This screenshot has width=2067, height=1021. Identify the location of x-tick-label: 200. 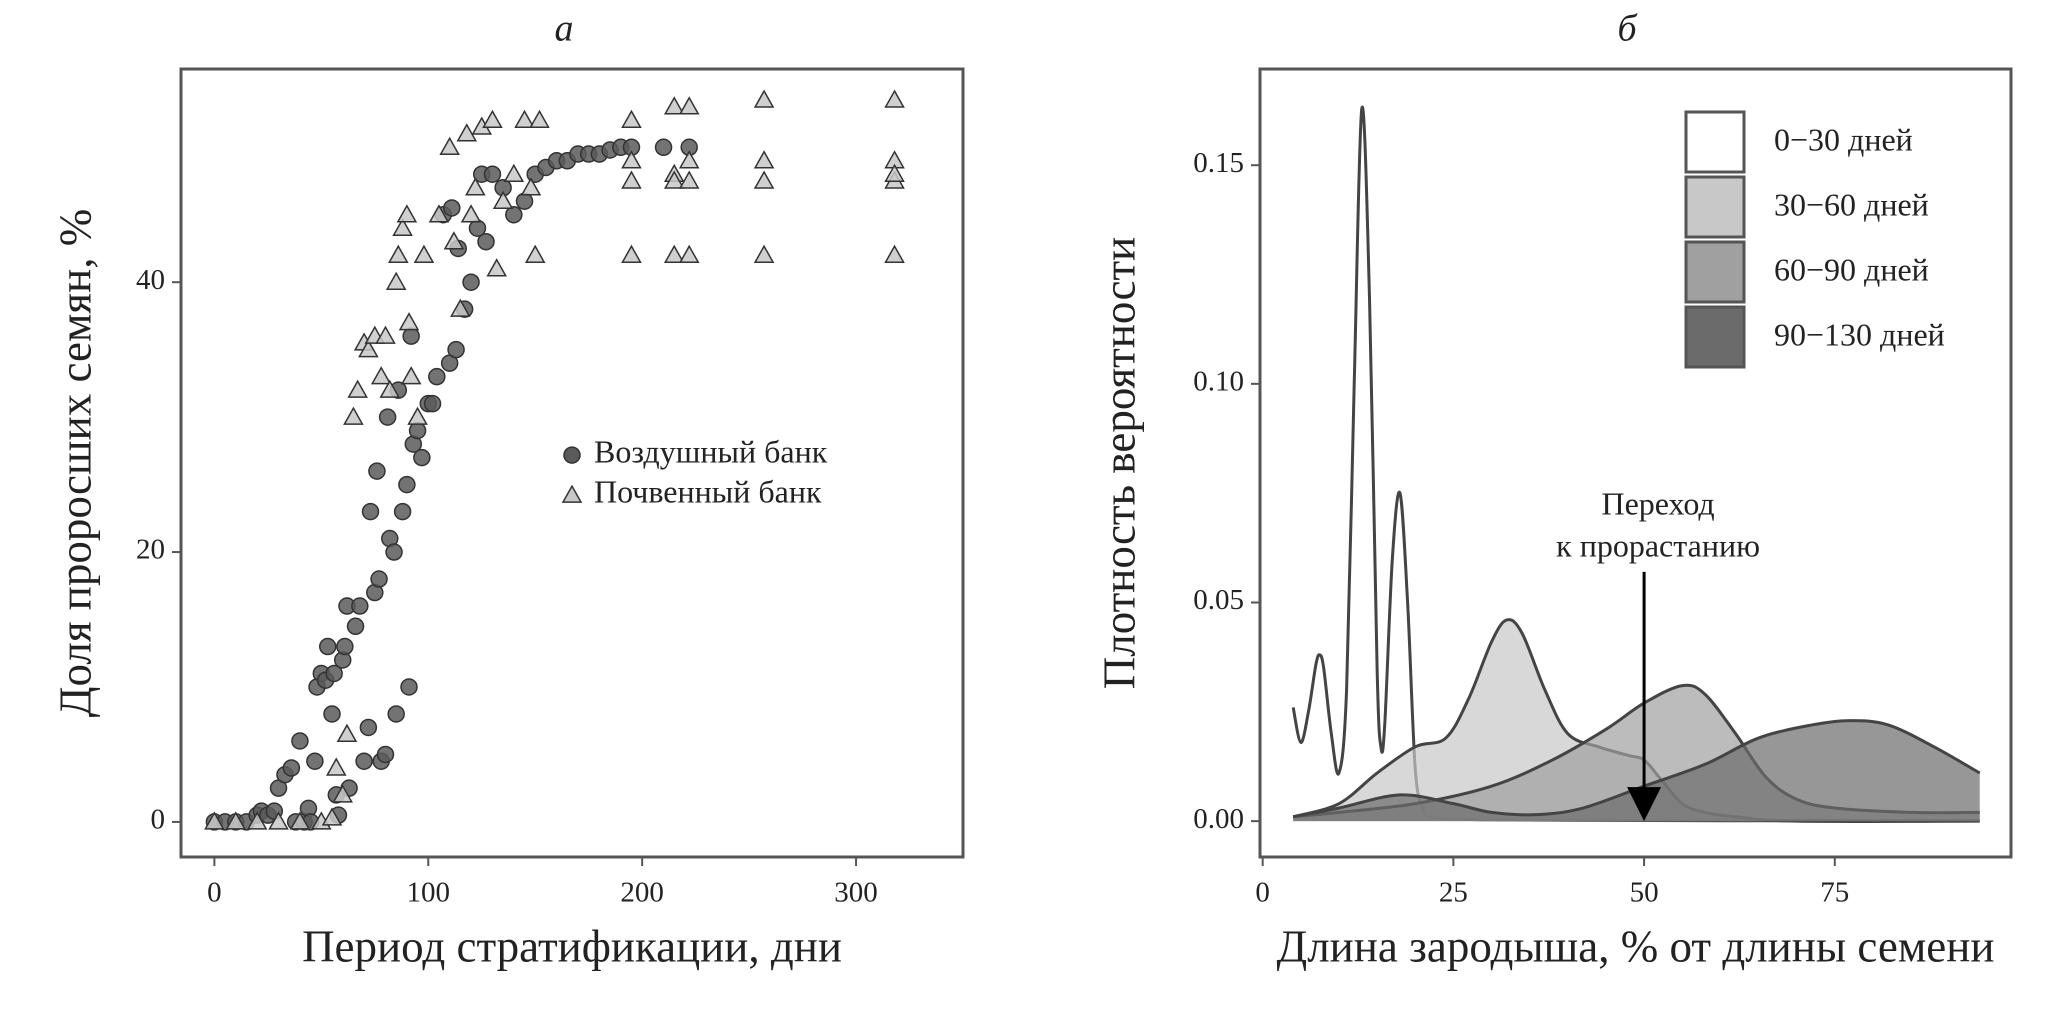
(642, 893).